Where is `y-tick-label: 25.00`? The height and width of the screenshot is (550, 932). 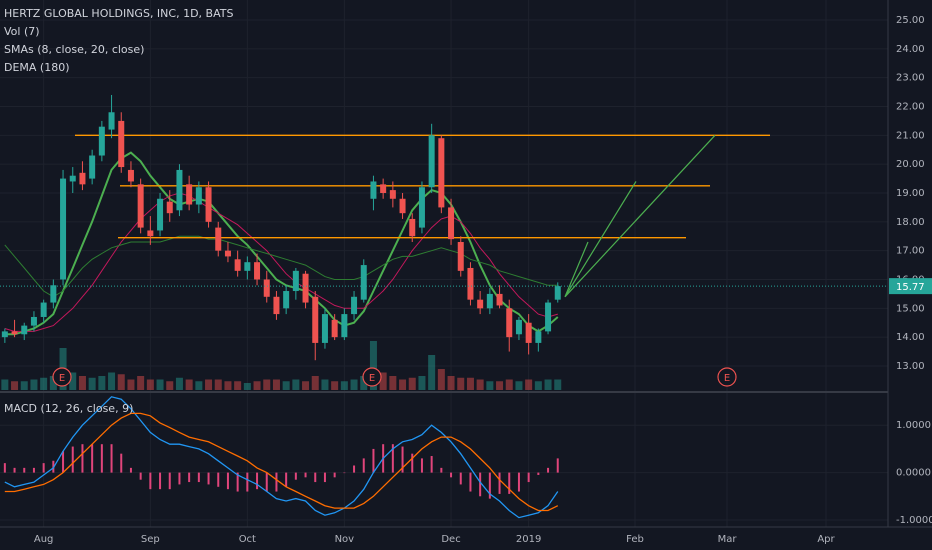
y-tick-label: 25.00 is located at coordinates (910, 20).